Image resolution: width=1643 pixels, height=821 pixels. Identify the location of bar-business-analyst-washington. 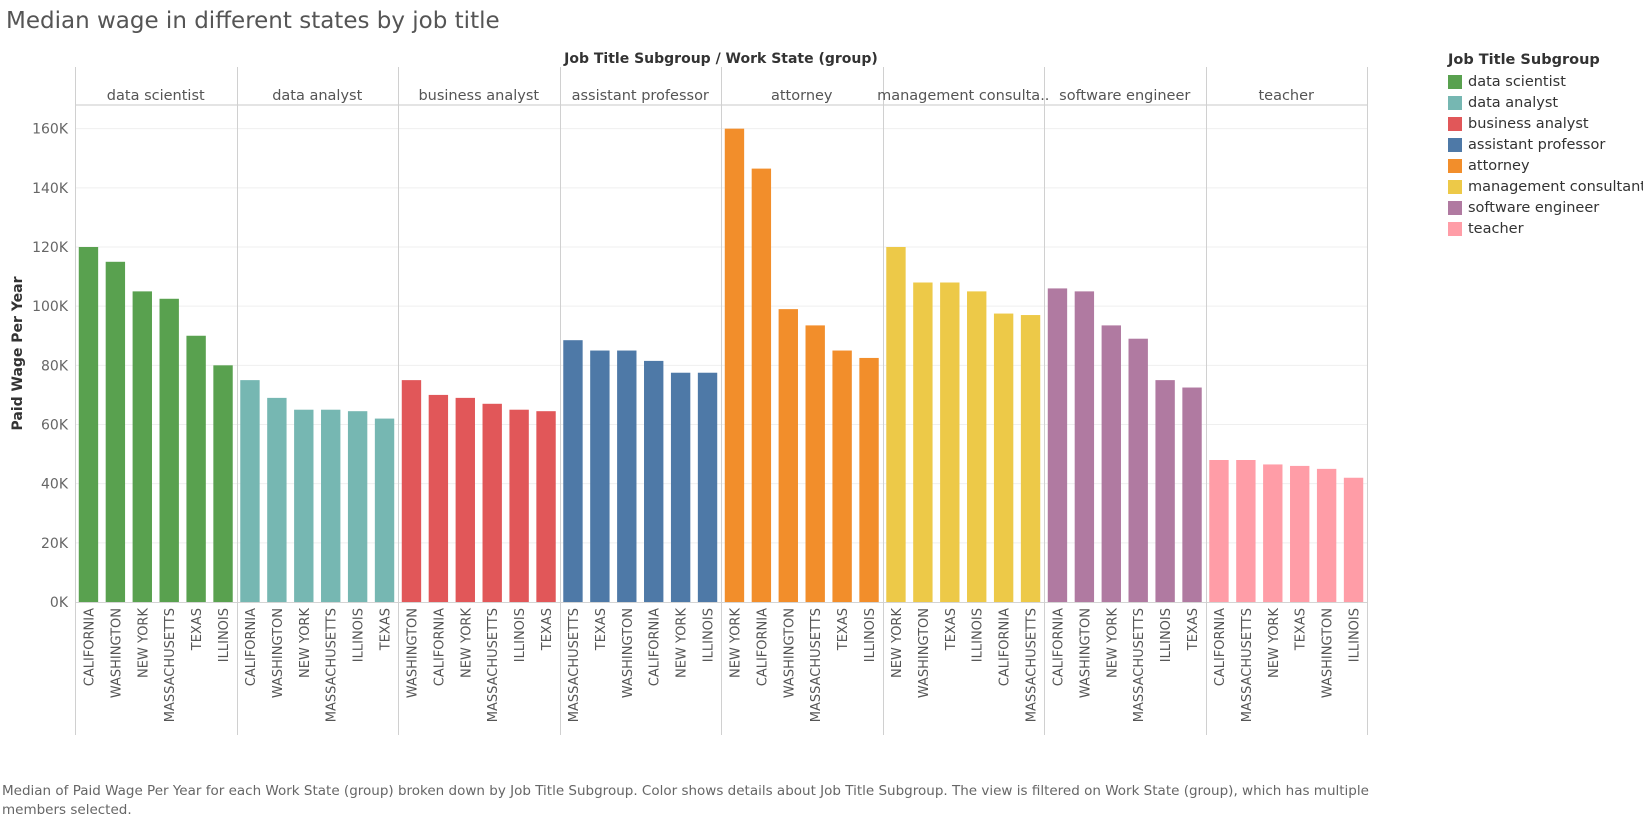
(411, 491).